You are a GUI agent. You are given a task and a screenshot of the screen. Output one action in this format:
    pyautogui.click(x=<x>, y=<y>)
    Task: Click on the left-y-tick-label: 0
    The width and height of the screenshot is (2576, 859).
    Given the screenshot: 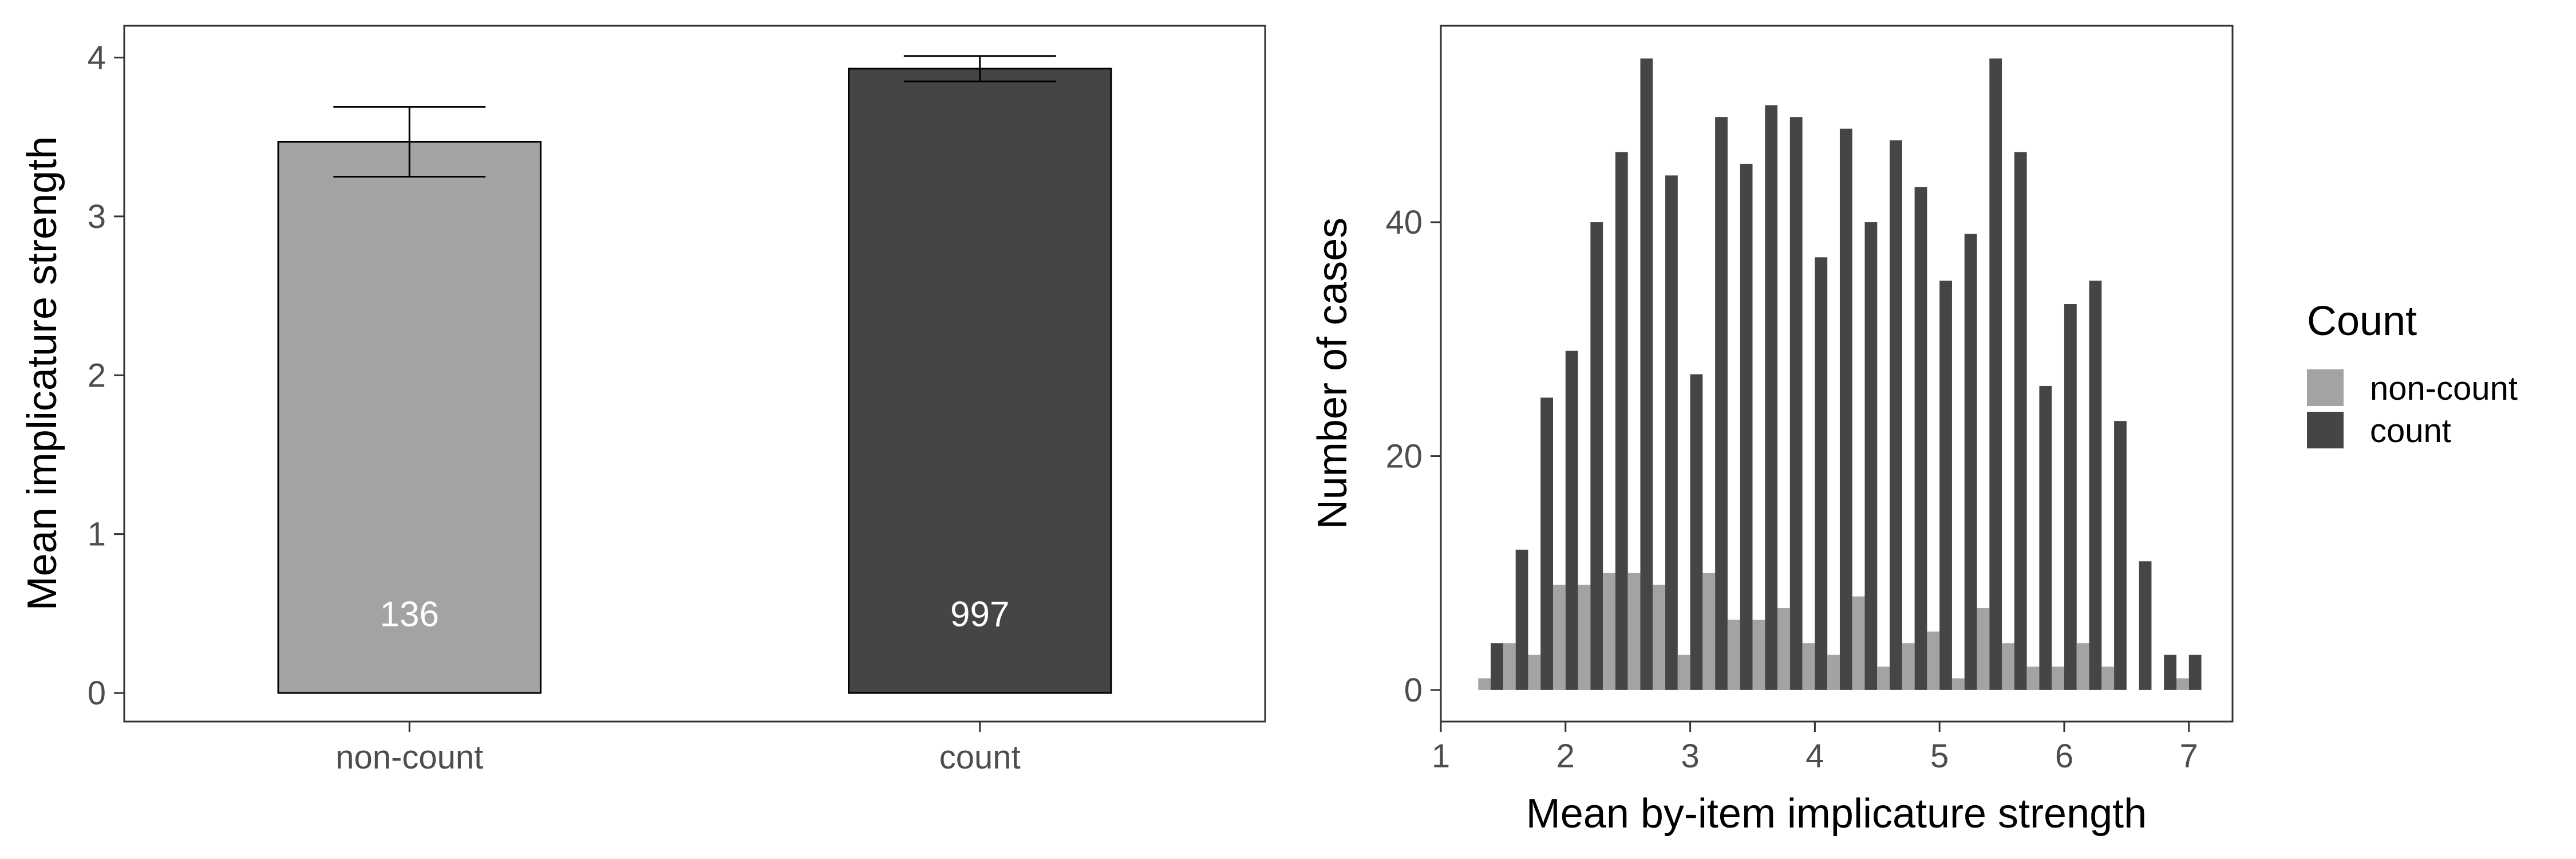 What is the action you would take?
    pyautogui.click(x=97, y=693)
    